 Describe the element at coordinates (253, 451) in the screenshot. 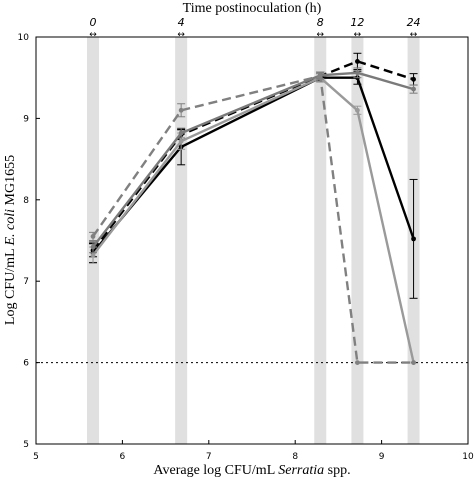

I see `x-axis: 5 6 7 8 9 10` at that location.